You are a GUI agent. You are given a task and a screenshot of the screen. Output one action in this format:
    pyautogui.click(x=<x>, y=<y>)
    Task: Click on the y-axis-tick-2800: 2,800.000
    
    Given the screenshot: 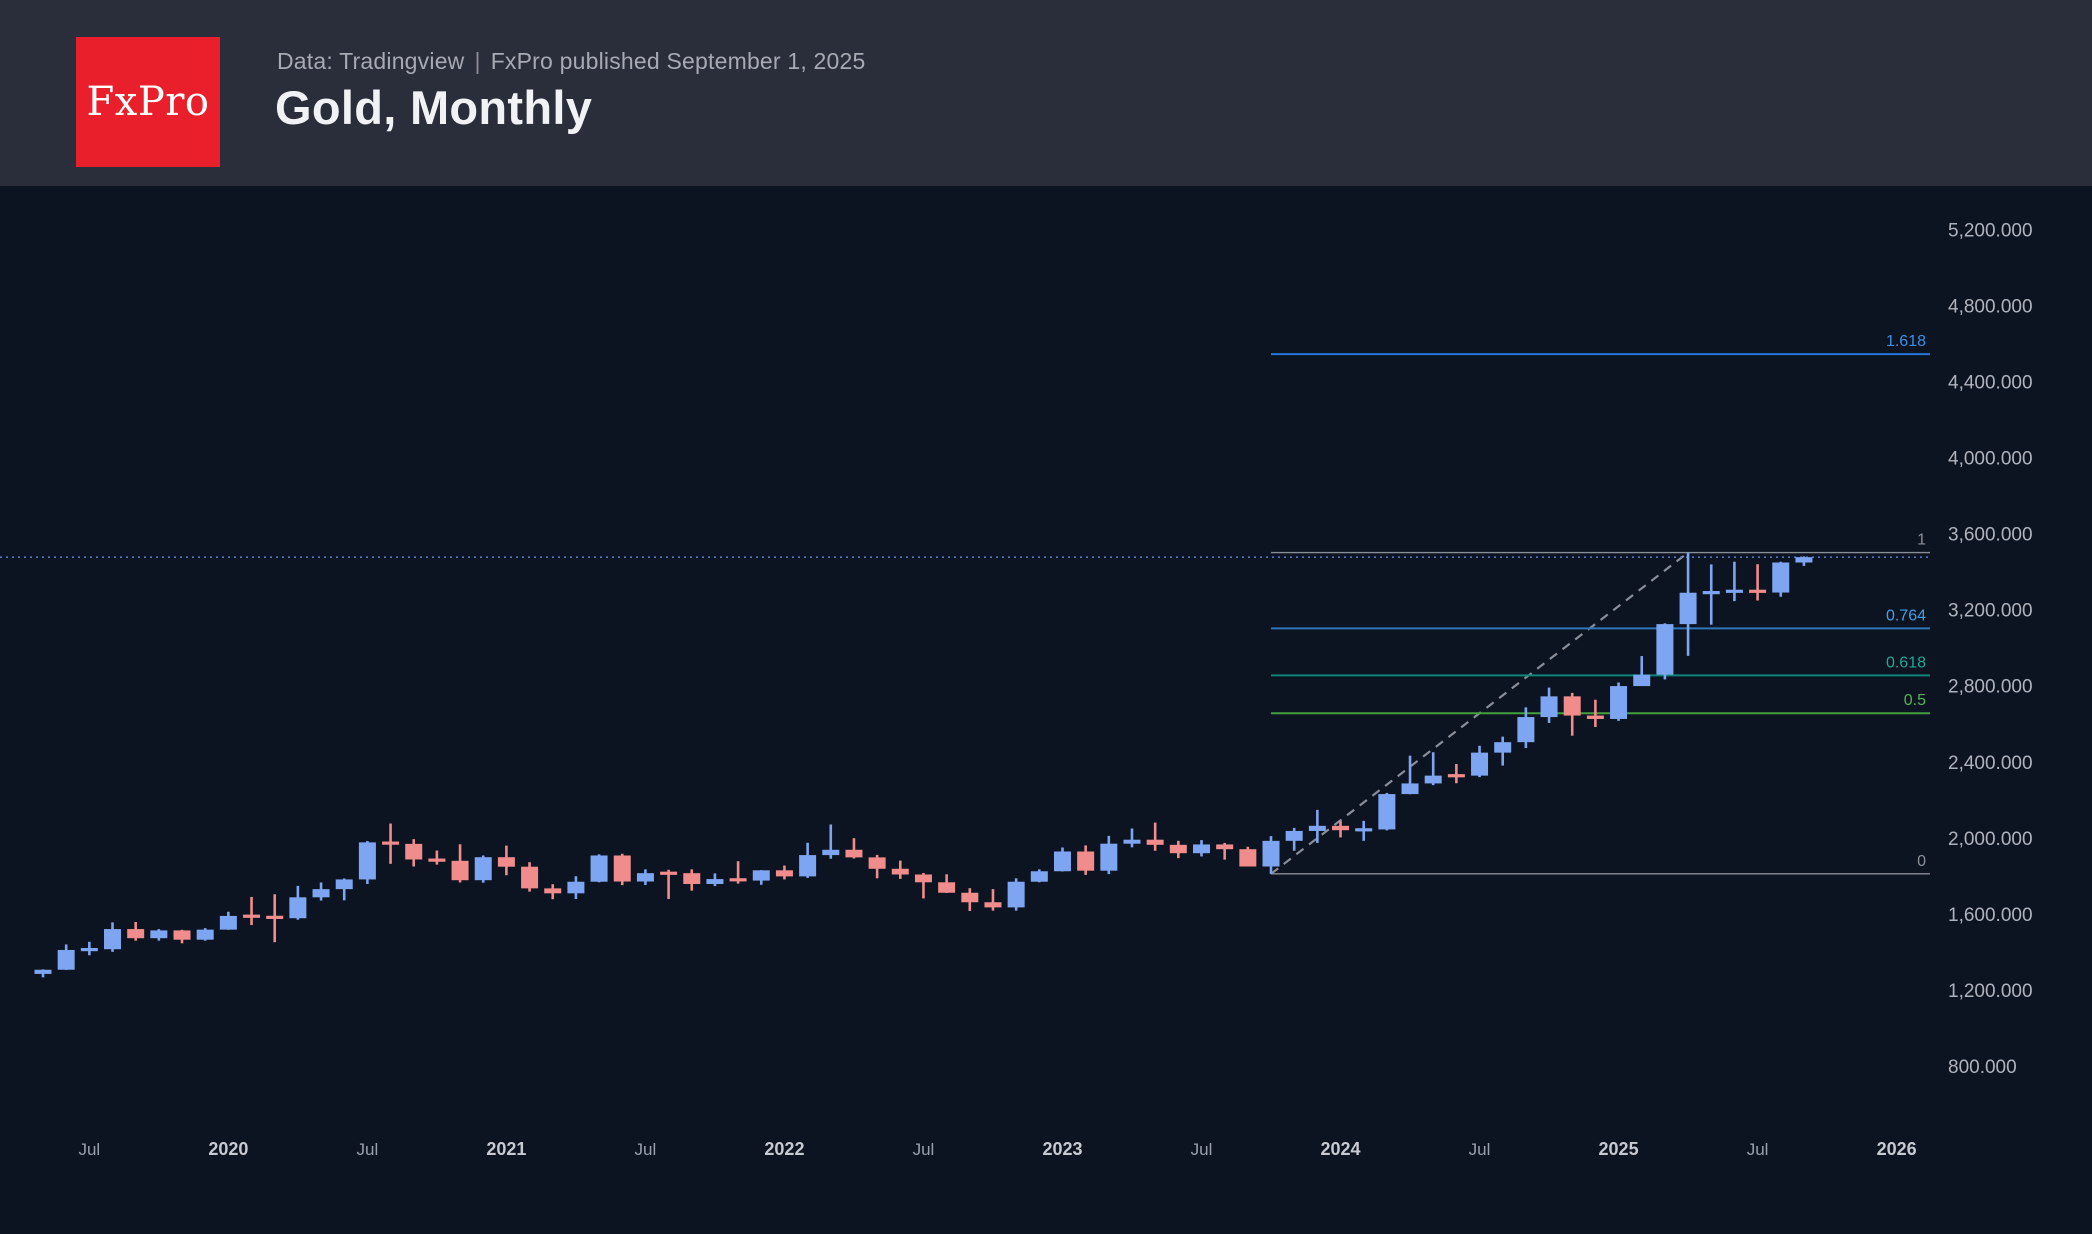 What is the action you would take?
    pyautogui.click(x=1990, y=687)
    